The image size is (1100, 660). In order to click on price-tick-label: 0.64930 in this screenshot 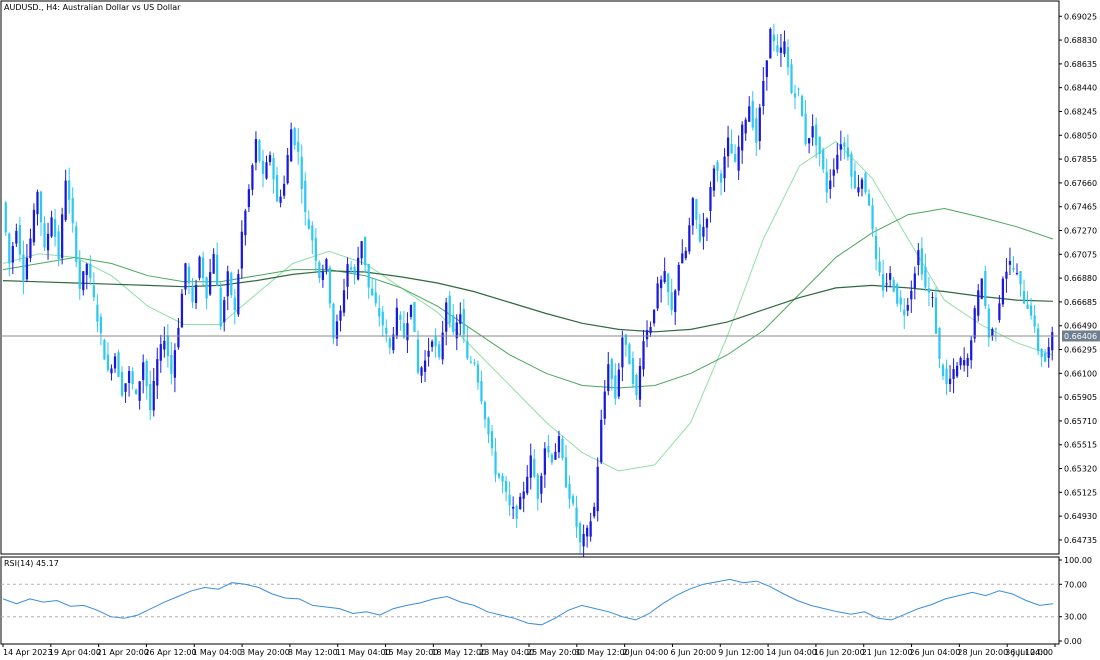, I will do `click(1080, 516)`.